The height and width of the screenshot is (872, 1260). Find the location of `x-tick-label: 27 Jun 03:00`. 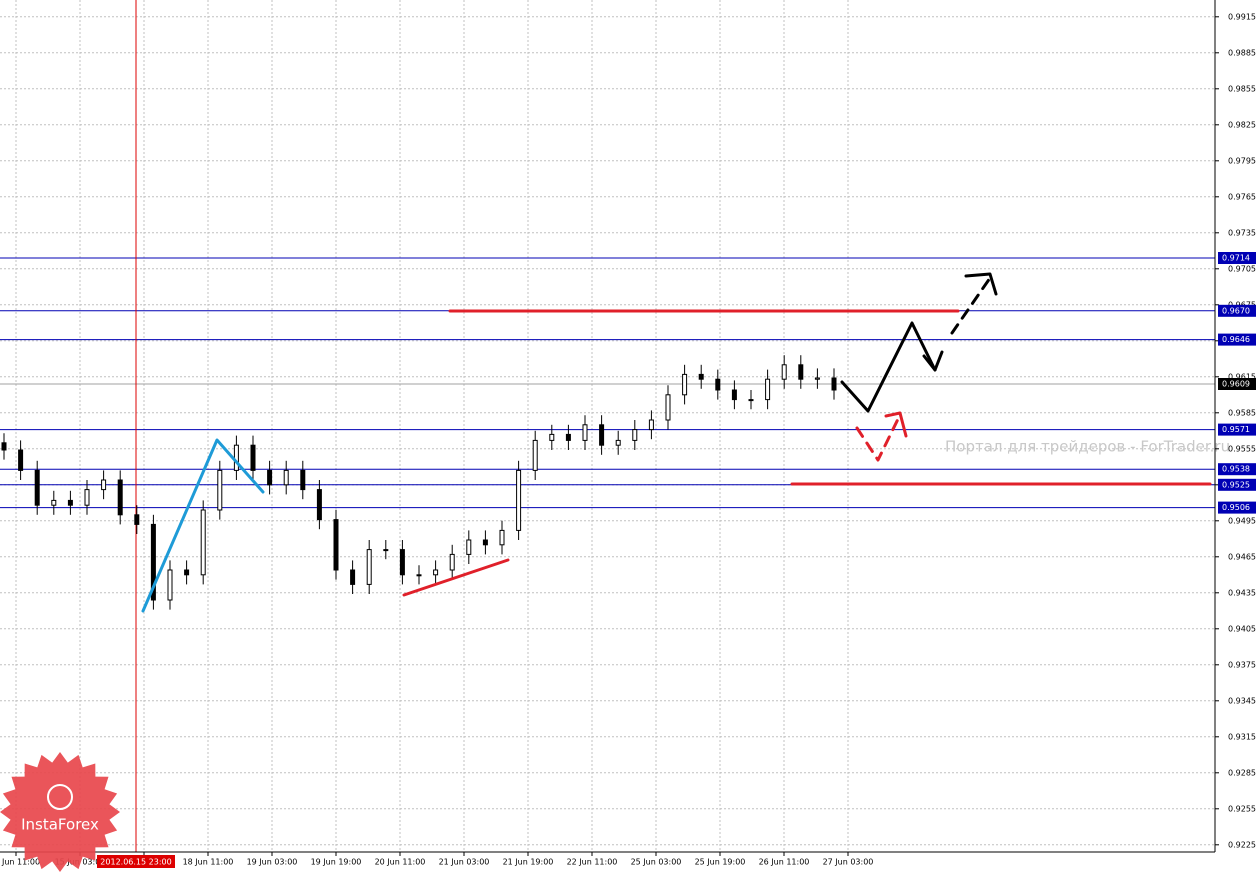

x-tick-label: 27 Jun 03:00 is located at coordinates (848, 862).